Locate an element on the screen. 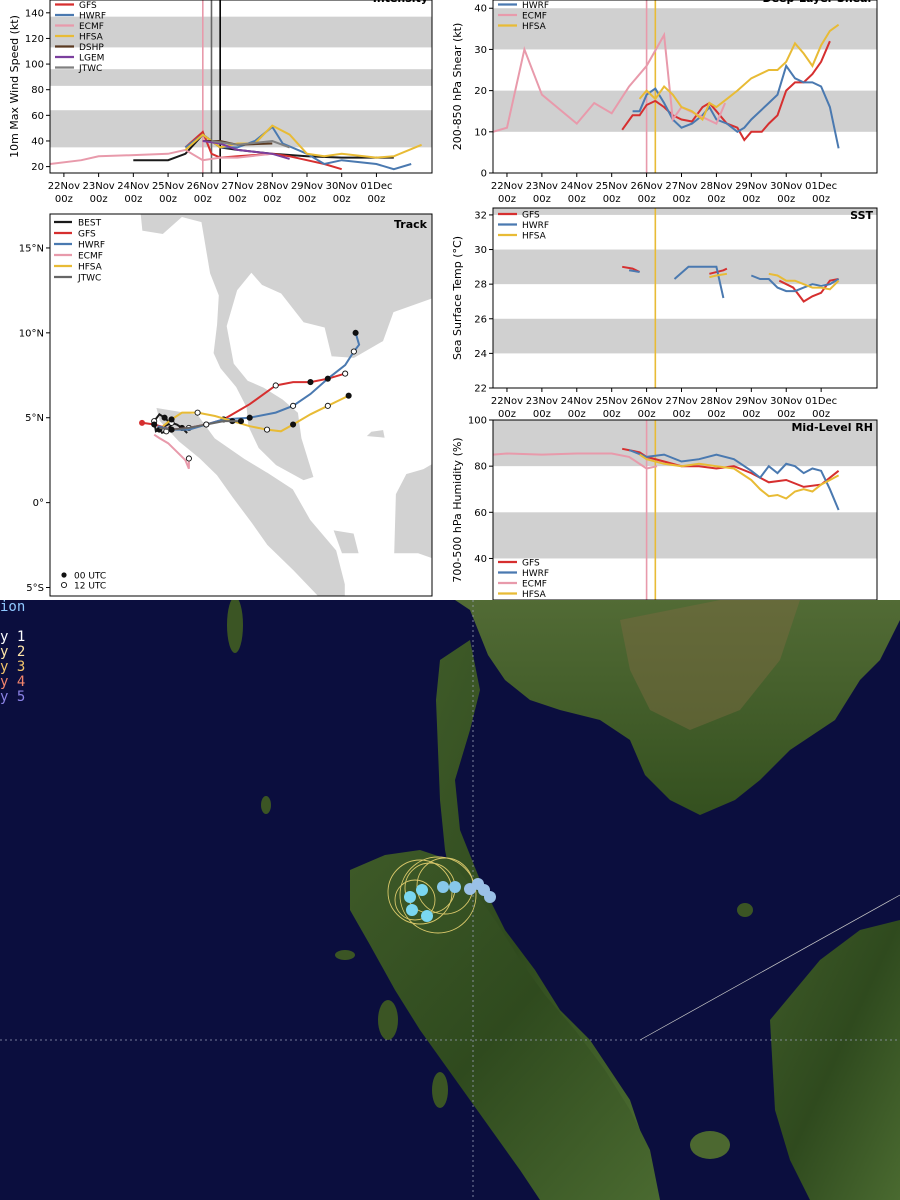 Image resolution: width=900 pixels, height=1200 pixels. chart-legend: BESTGFSHWRFECMFHFSADSHPLGEMJTWC is located at coordinates (80, 37).